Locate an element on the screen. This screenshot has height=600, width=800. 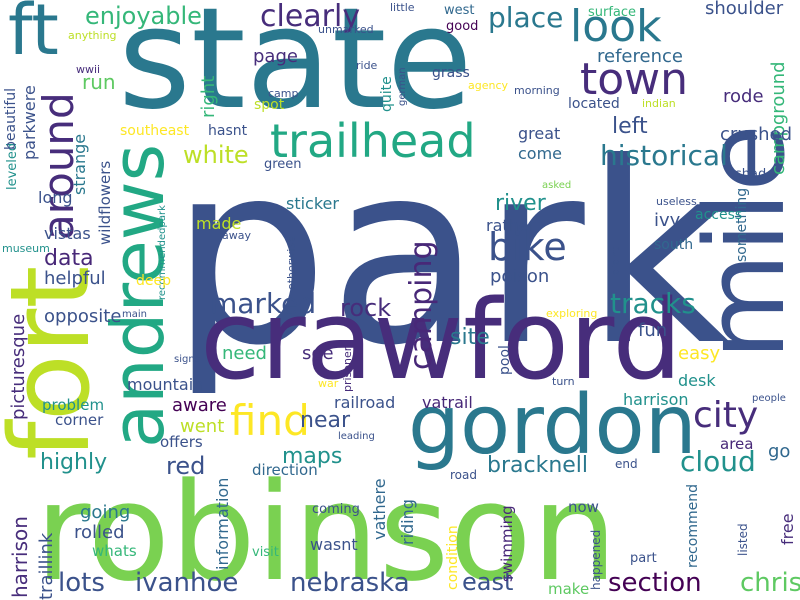
cloud-word: access is located at coordinates (719, 215).